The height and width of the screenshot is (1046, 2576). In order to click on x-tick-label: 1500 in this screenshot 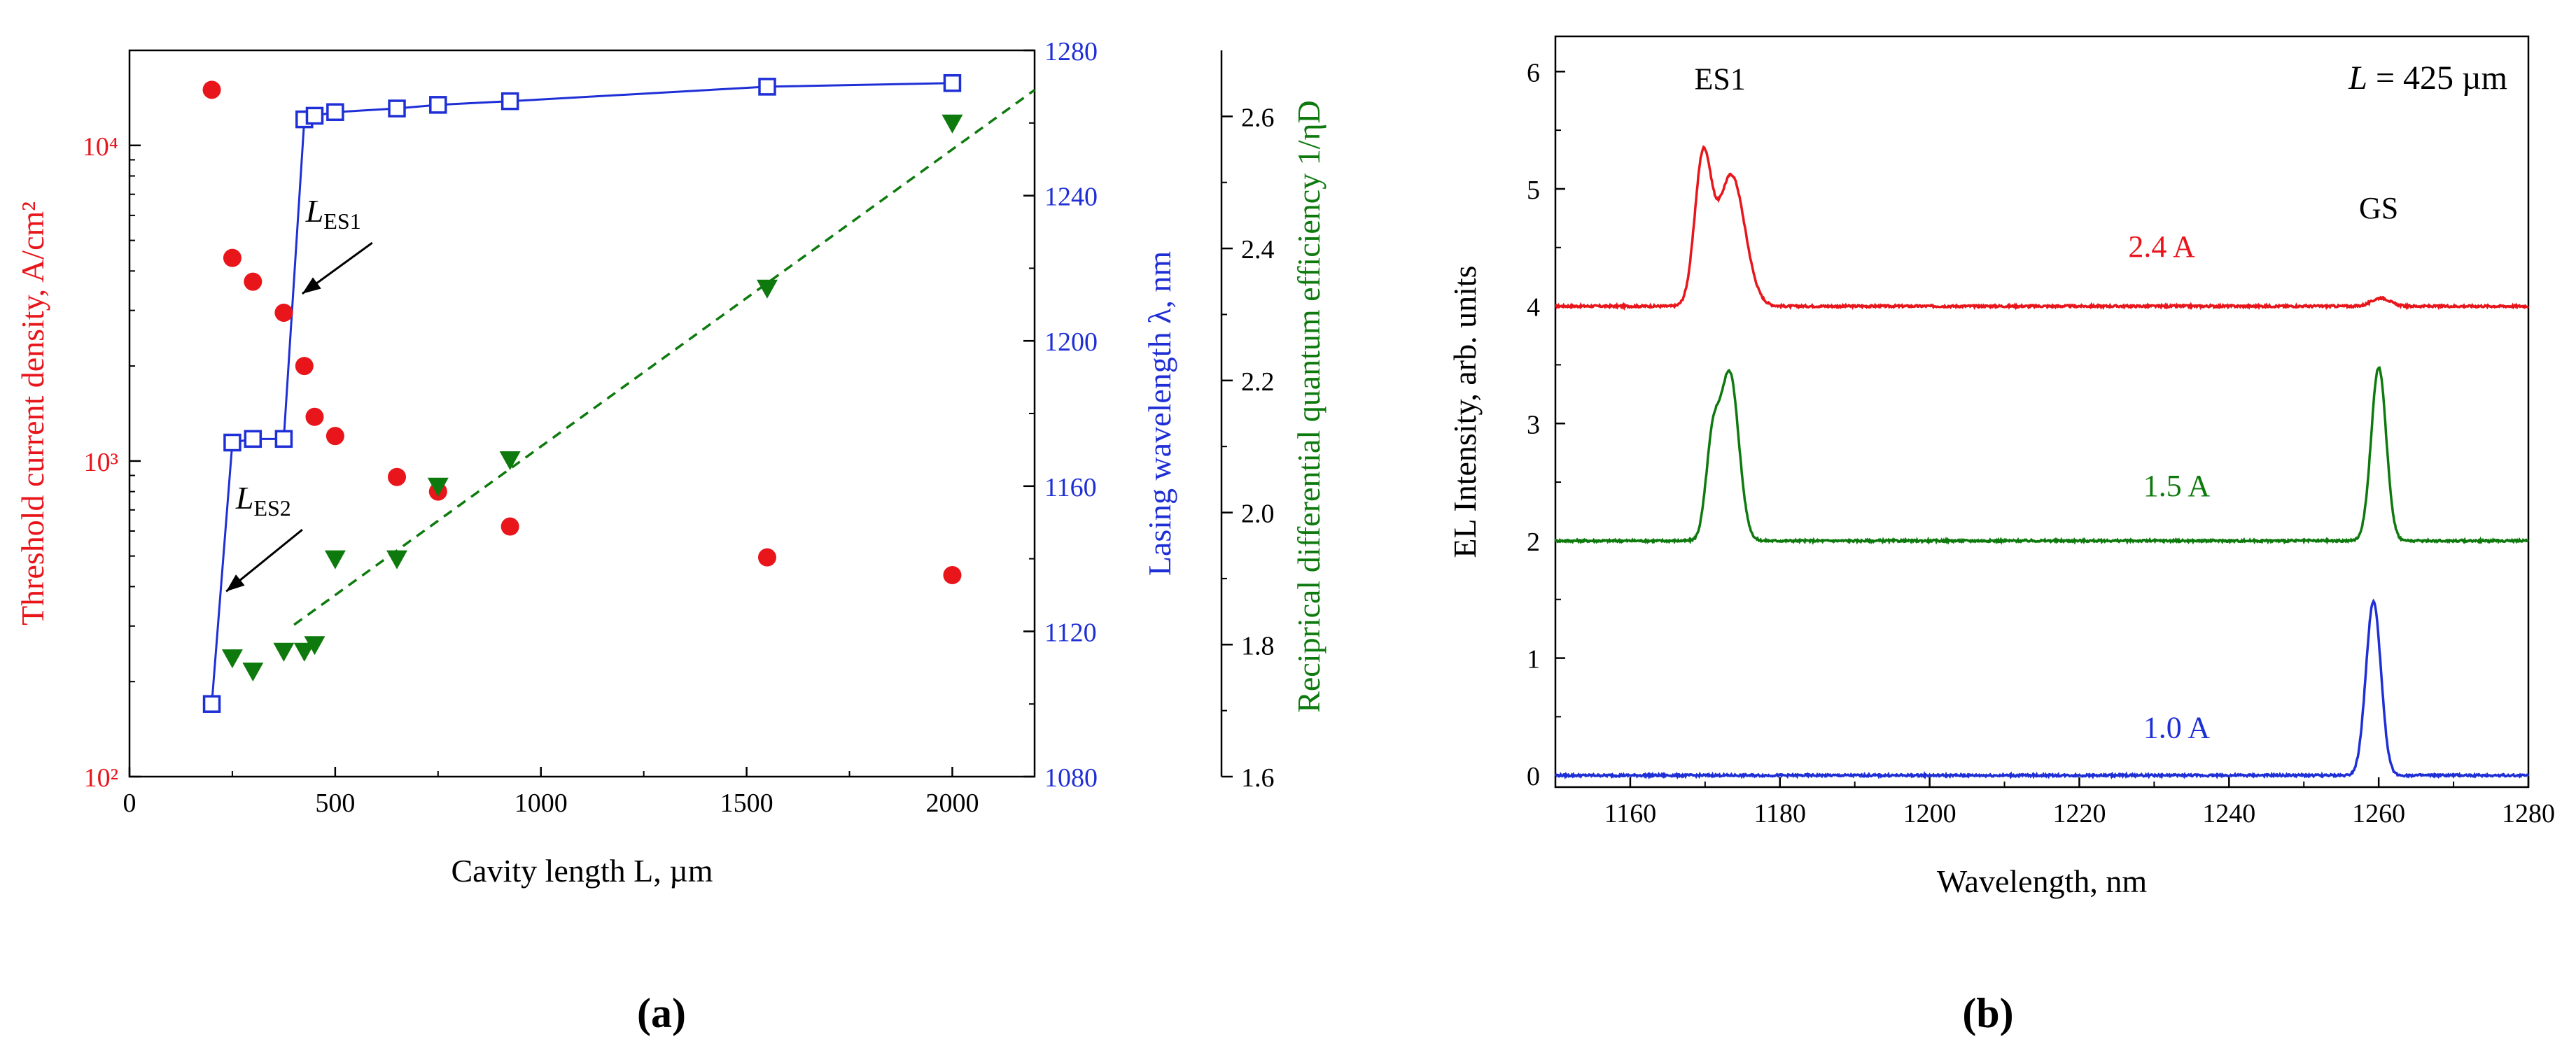, I will do `click(747, 803)`.